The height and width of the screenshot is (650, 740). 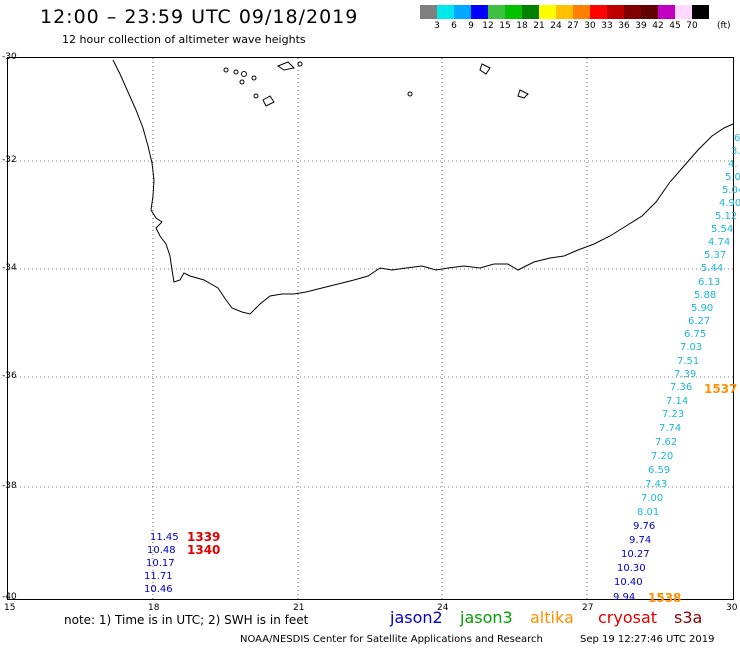 I want to click on swh-value: 4., so click(x=733, y=164).